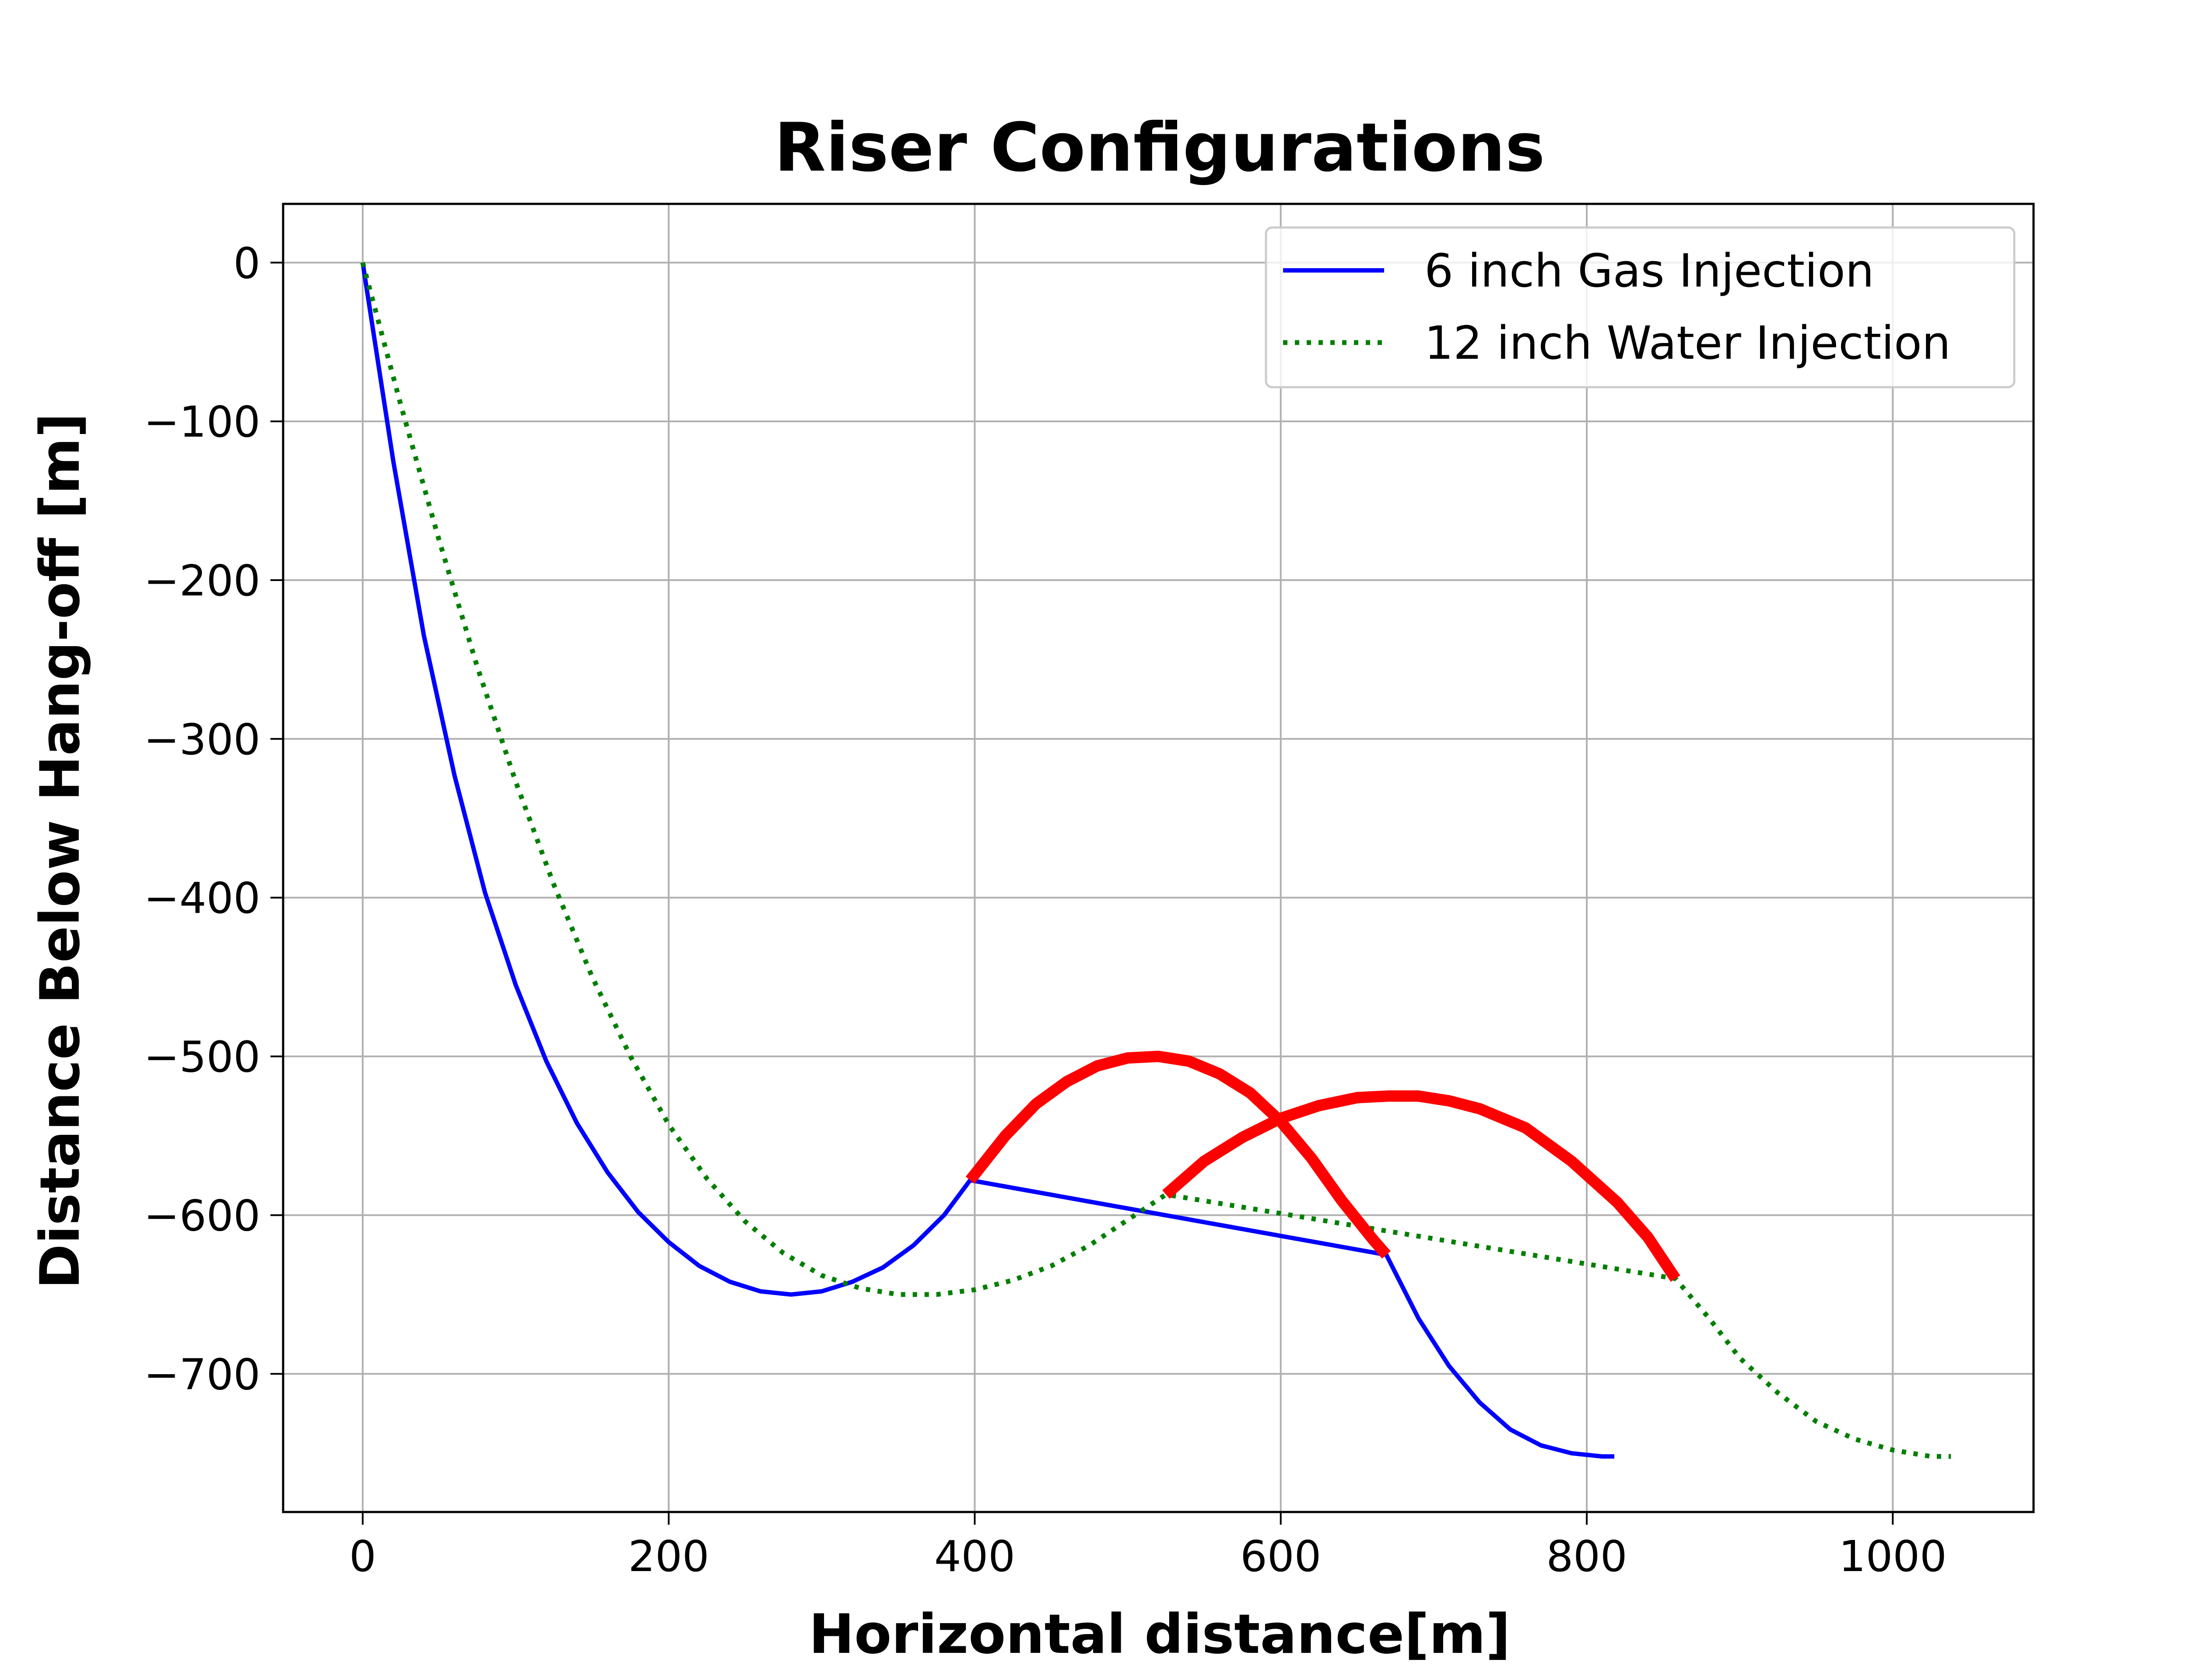 This screenshot has width=2188, height=1680. Describe the element at coordinates (1586, 1556) in the screenshot. I see `x-tick-label: 800` at that location.